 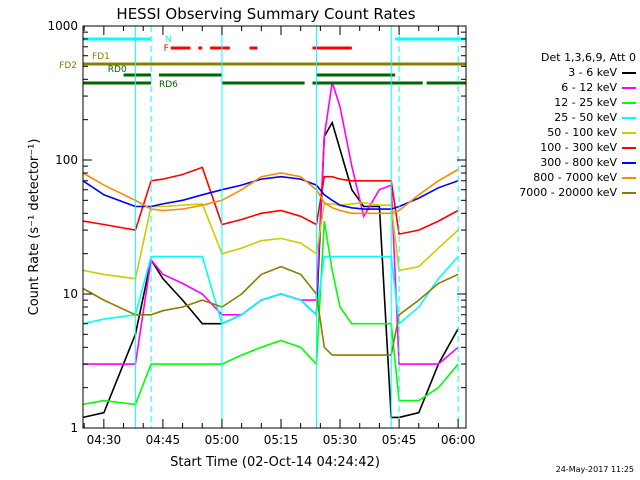 I want to click on legend-entry-label: 25 - 50 keV, so click(x=585, y=117).